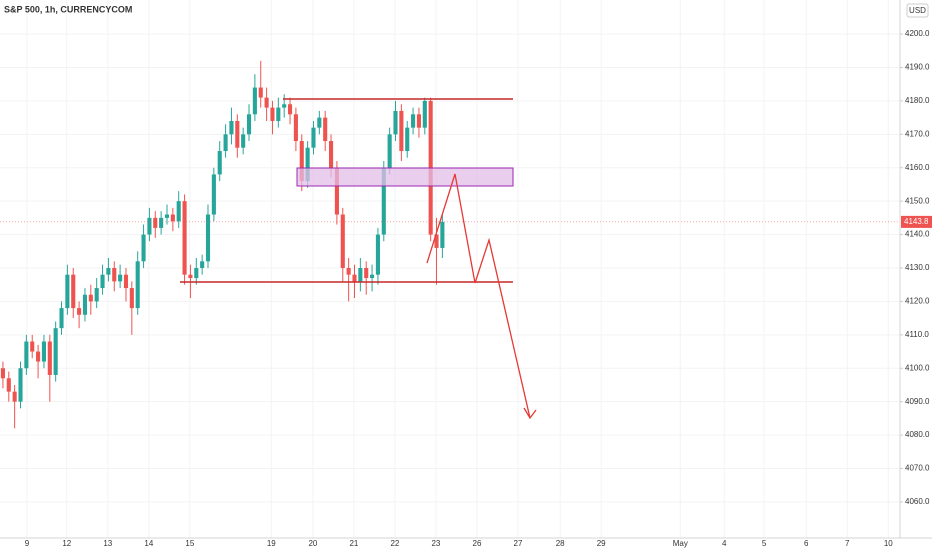  Describe the element at coordinates (917, 468) in the screenshot. I see `y-tick-label: 4070.0` at that location.